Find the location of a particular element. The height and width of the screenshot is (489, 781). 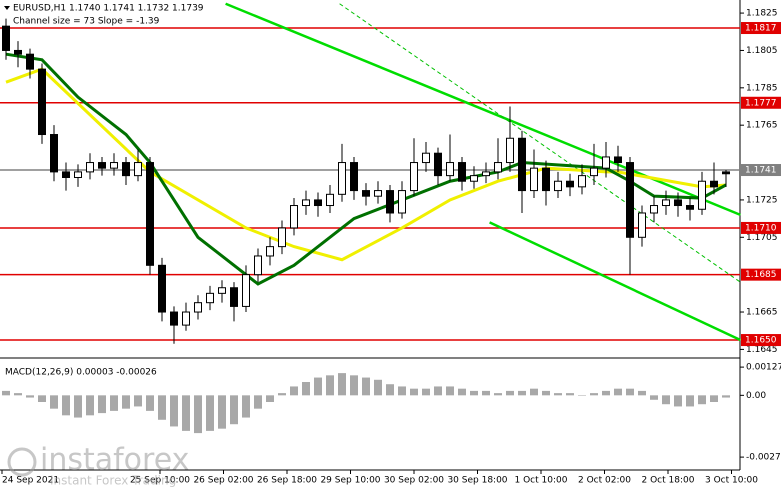

y-tick-label: 1.1825 is located at coordinates (762, 14).